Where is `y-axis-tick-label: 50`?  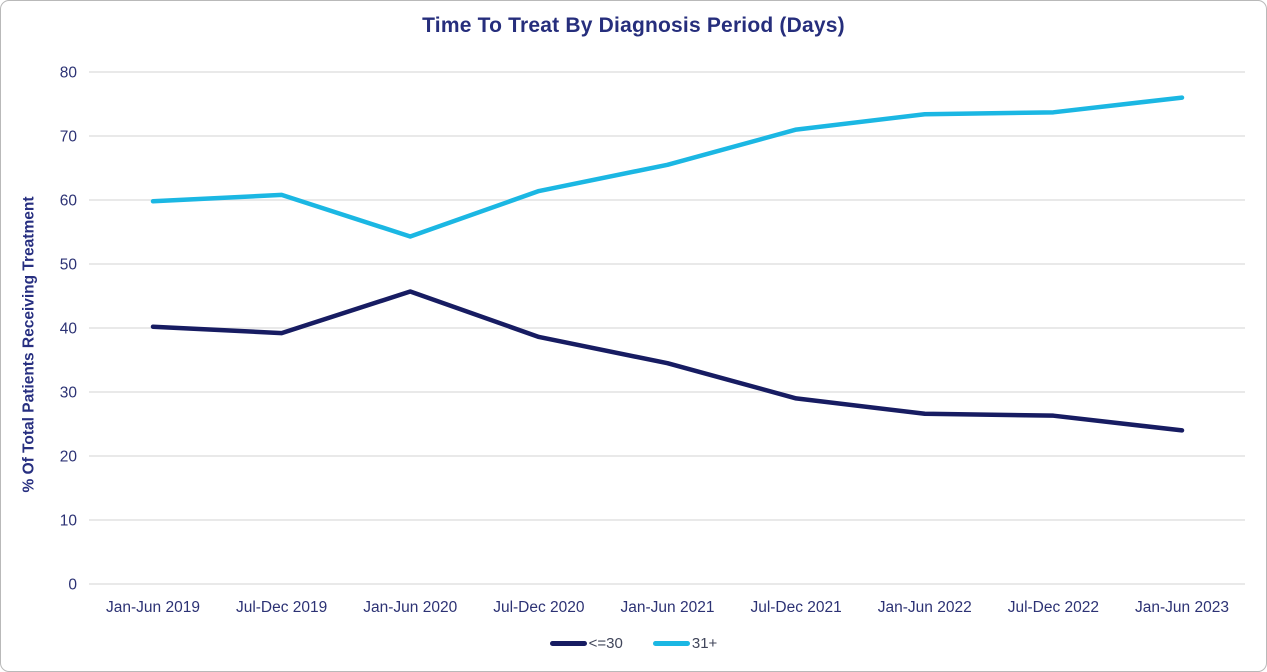
y-axis-tick-label: 50 is located at coordinates (69, 265).